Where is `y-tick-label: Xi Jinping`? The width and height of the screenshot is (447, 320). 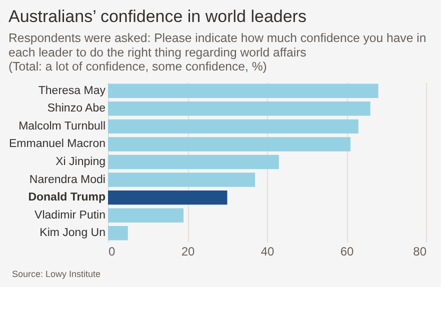
y-tick-label: Xi Jinping is located at coordinates (81, 162).